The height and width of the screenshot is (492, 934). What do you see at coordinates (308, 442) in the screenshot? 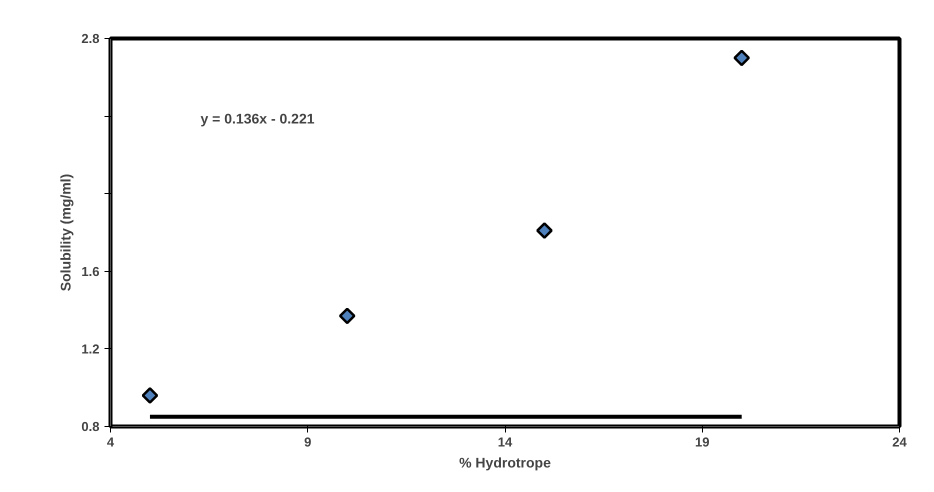
I see `x-tick-label: 9` at bounding box center [308, 442].